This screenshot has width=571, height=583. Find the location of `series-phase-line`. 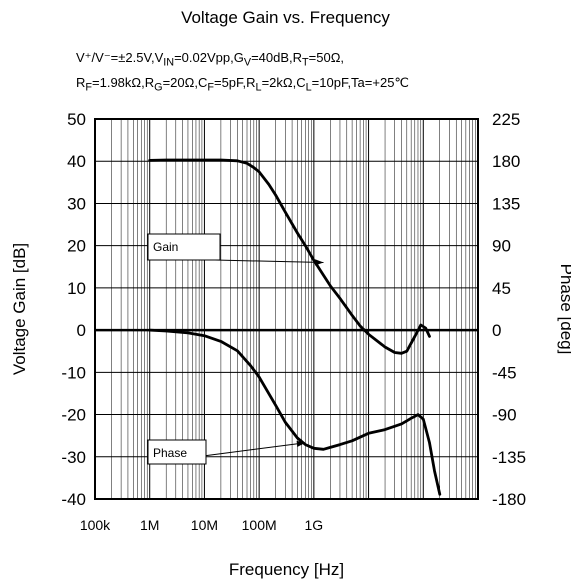

series-phase-line is located at coordinates (295, 412).